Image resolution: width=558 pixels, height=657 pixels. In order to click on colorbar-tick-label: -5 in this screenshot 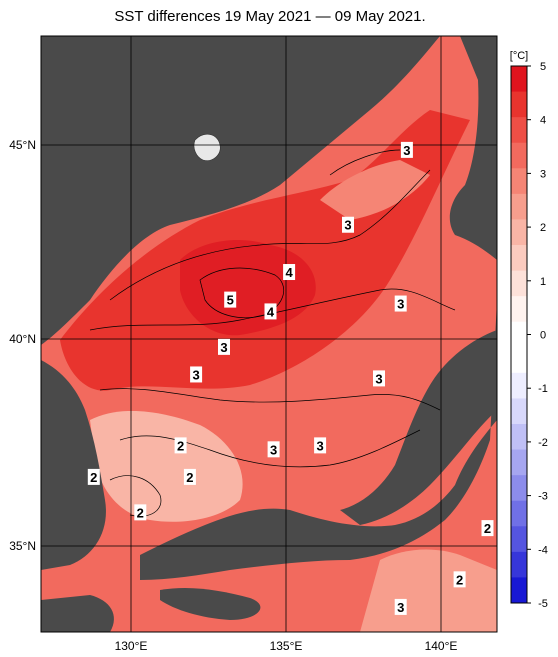, I will do `click(543, 604)`.